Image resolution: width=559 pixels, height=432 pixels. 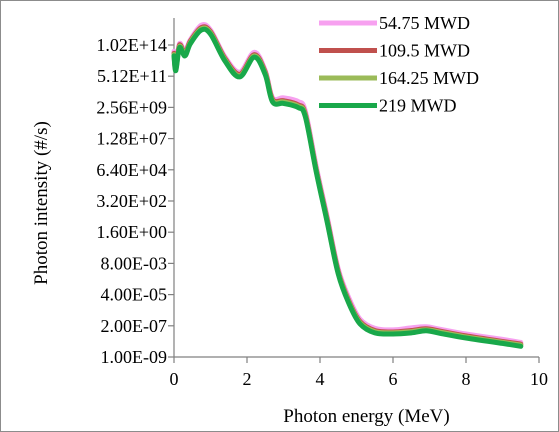 What do you see at coordinates (131, 201) in the screenshot?
I see `y-tick-label: 3.20E+02` at bounding box center [131, 201].